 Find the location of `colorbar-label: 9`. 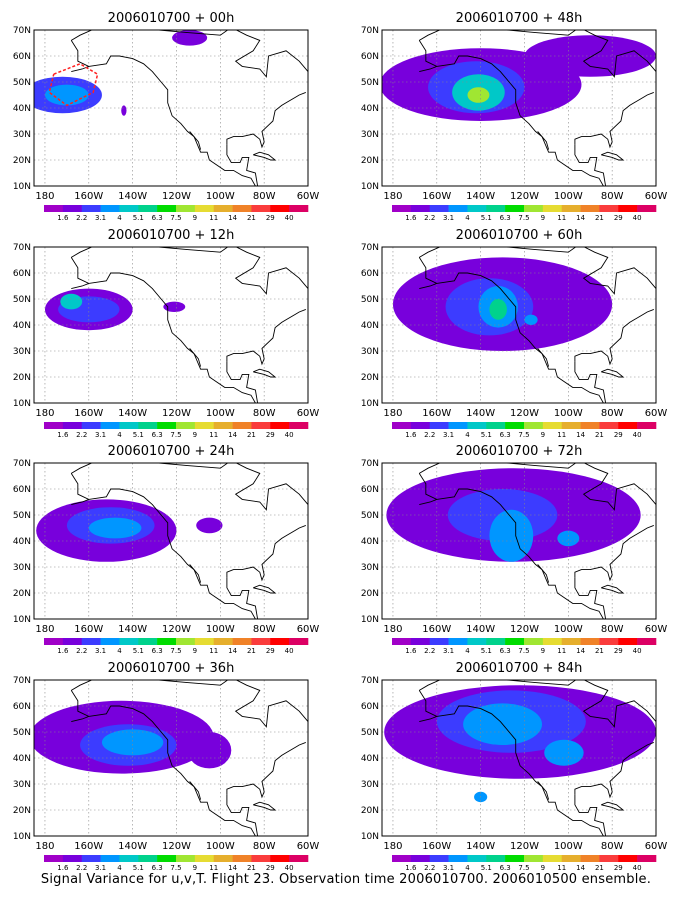

colorbar-label: 9 is located at coordinates (543, 868).